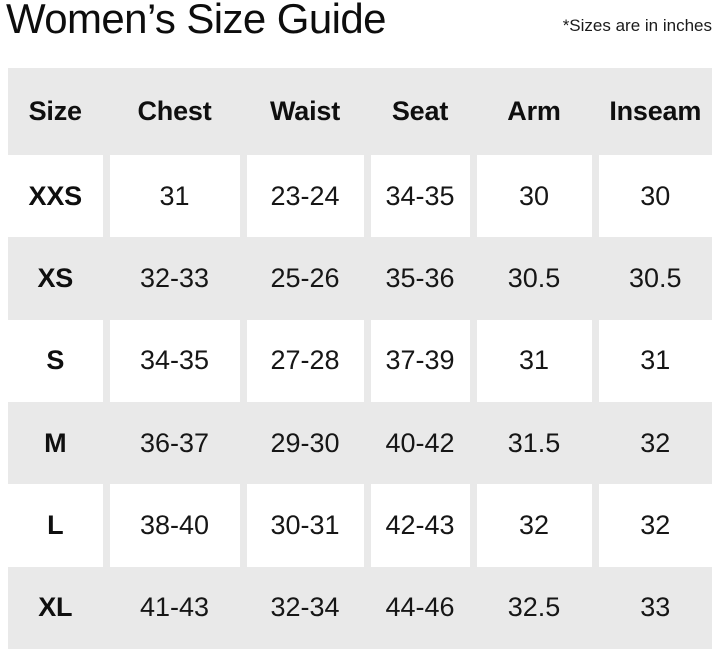  Describe the element at coordinates (655, 277) in the screenshot. I see `cell-inseam: 30.5` at that location.